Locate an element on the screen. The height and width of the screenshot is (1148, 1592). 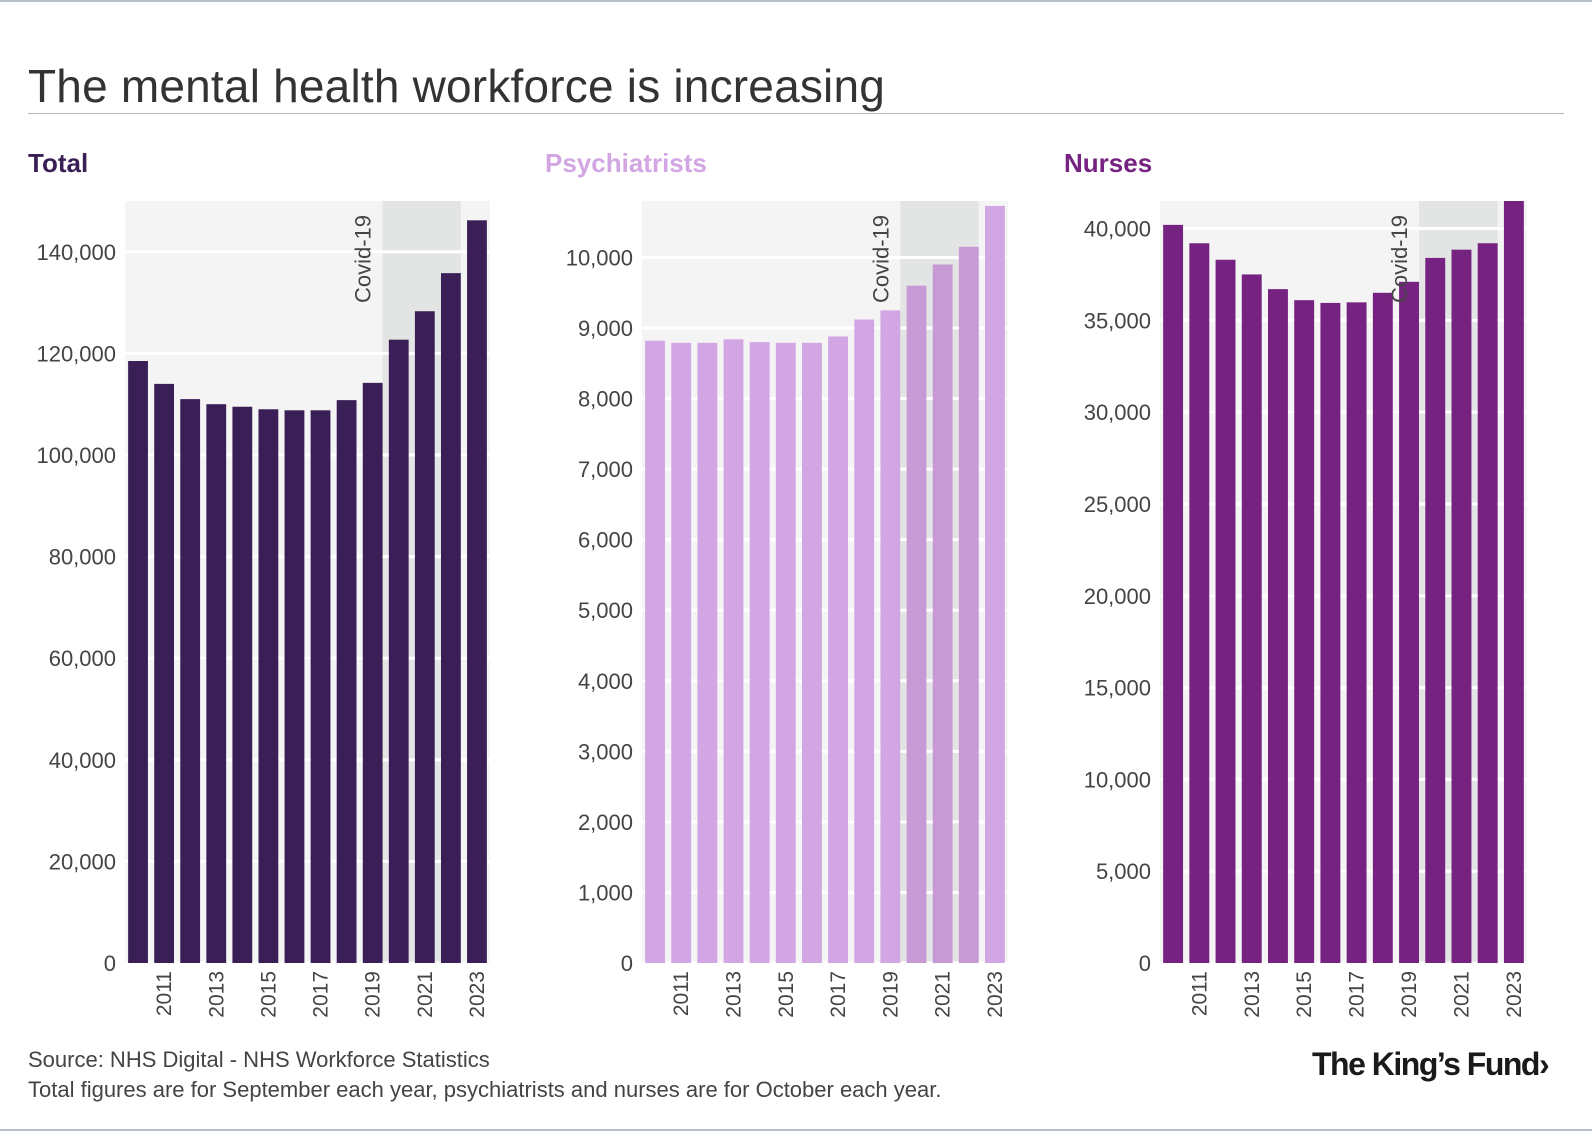
total-bar-2014 is located at coordinates (242, 684).